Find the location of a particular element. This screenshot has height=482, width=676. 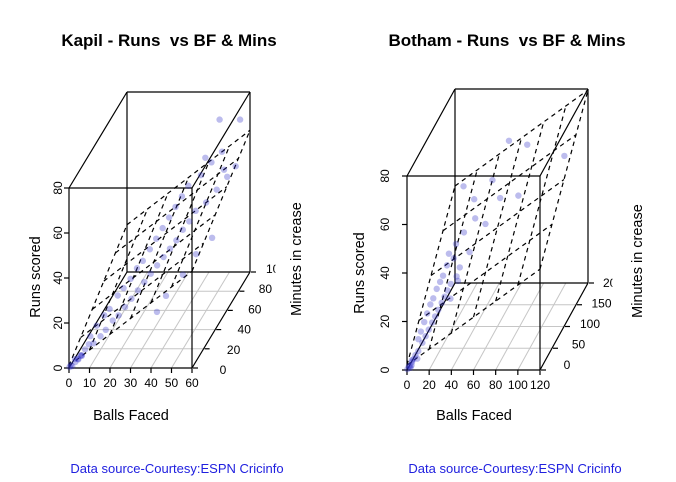

svg-text: 30 is located at coordinates (131, 383).